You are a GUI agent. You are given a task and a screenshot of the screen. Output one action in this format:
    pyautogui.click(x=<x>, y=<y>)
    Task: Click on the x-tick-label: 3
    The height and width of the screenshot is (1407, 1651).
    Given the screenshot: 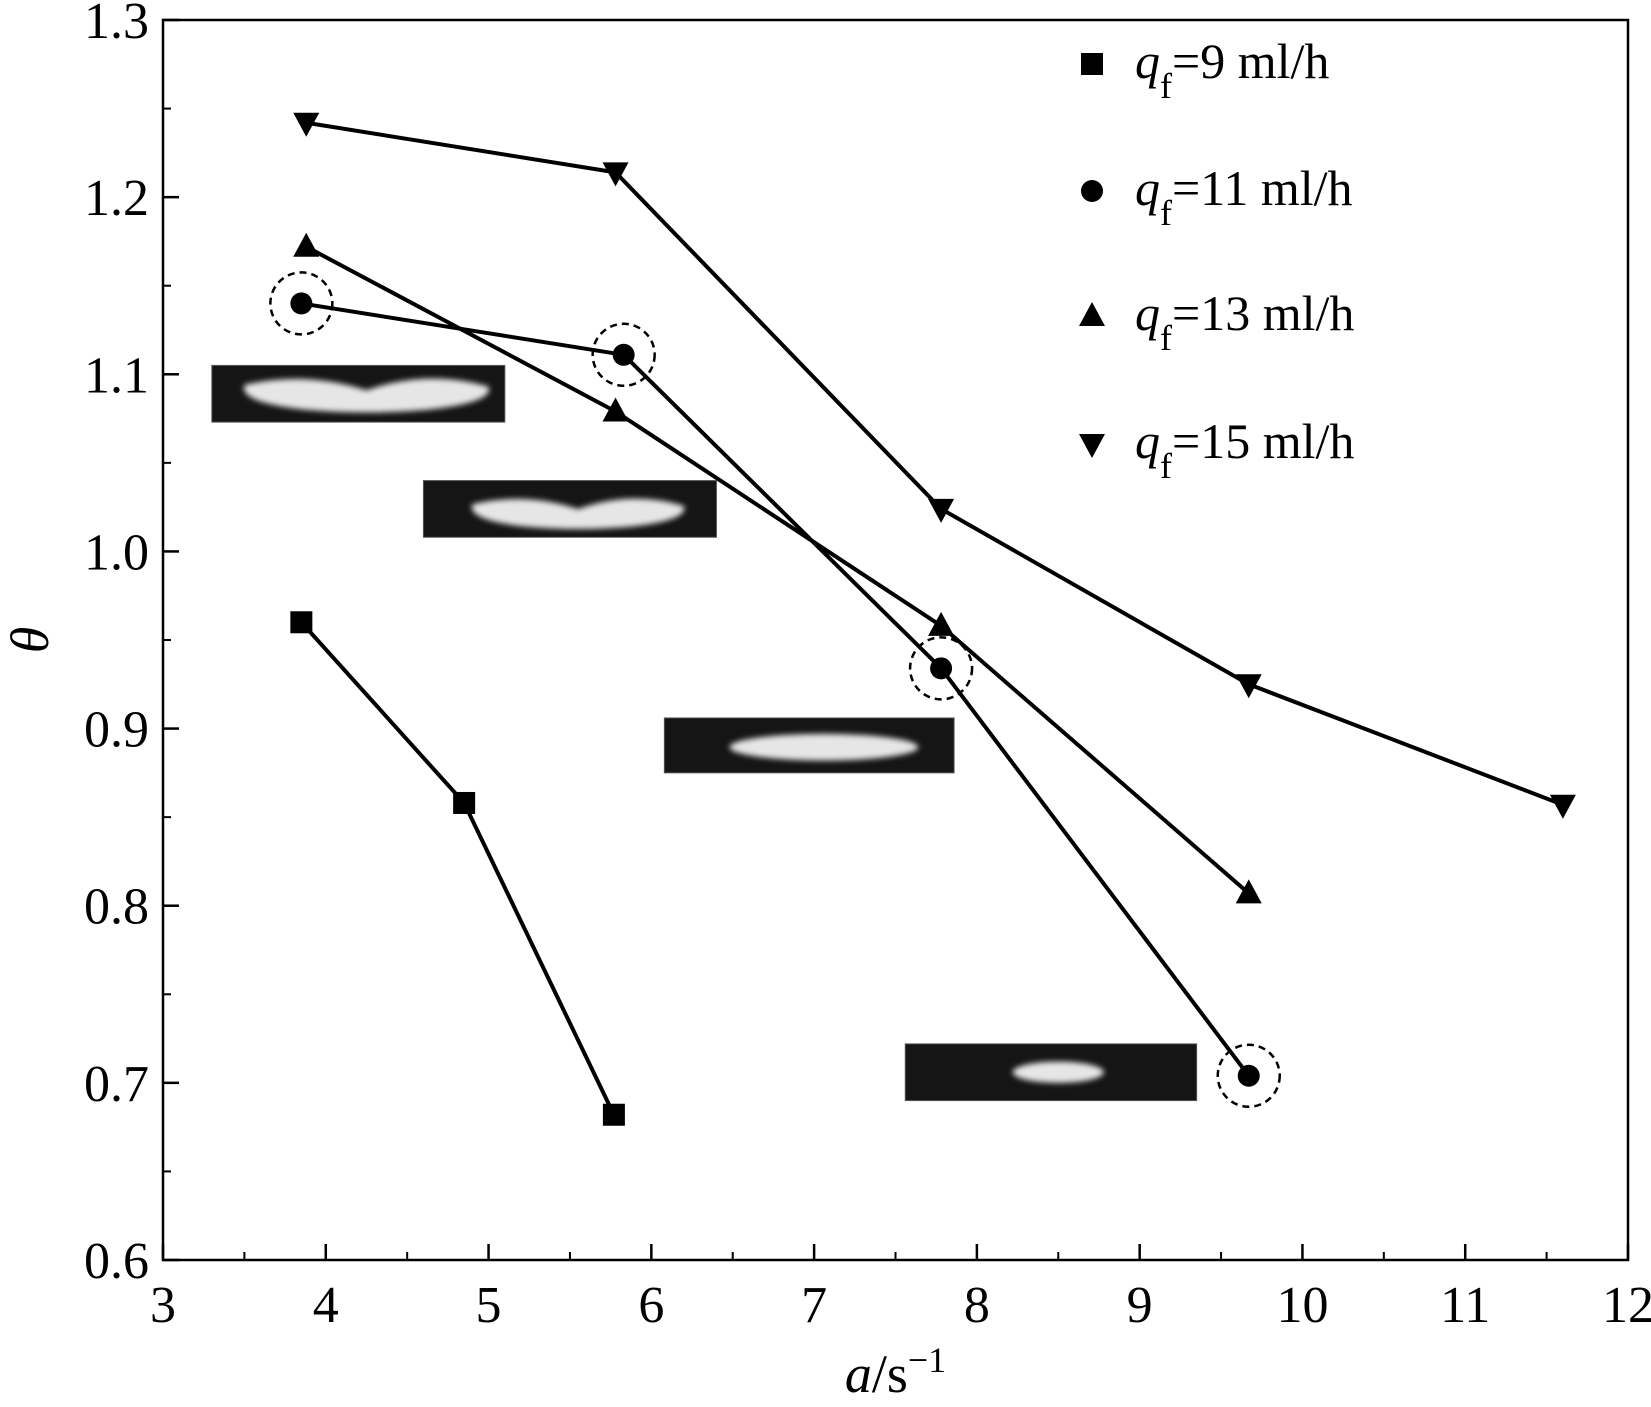 What is the action you would take?
    pyautogui.click(x=163, y=1305)
    